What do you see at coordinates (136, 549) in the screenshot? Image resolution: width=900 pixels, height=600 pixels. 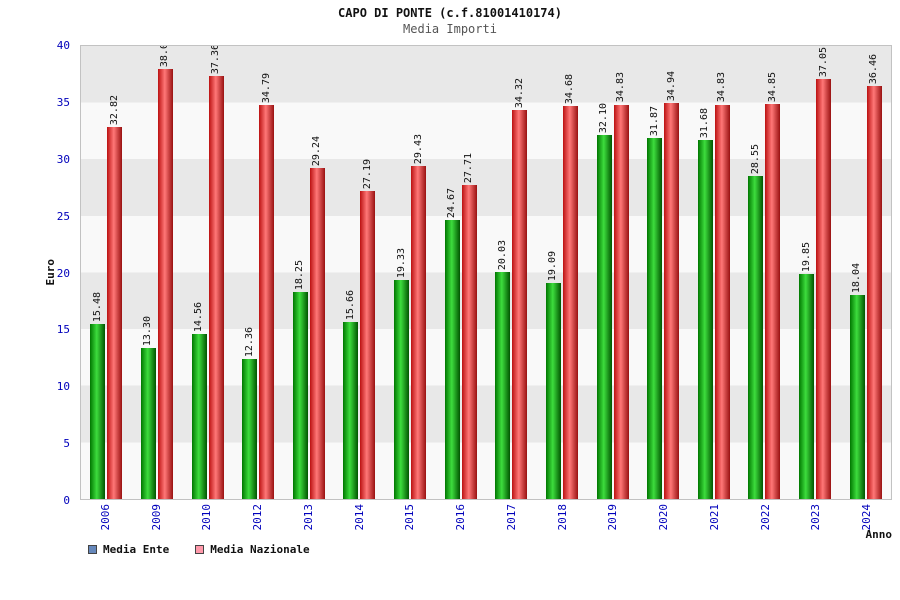 I see `legend-label-media-ente: Media Ente` at bounding box center [136, 549].